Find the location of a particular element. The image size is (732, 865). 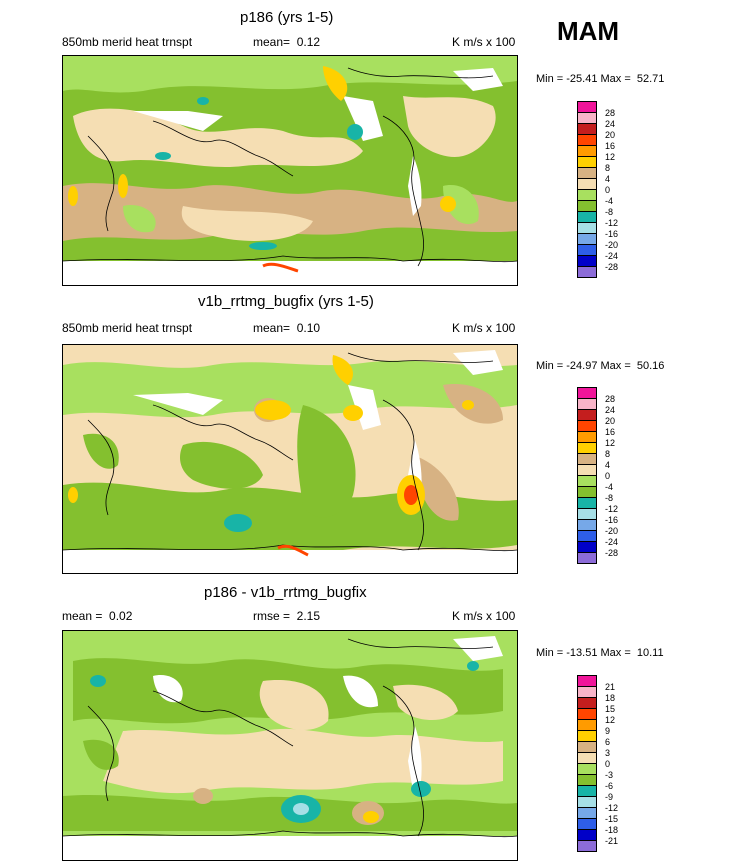

panel3-tick: -3 is located at coordinates (609, 775).